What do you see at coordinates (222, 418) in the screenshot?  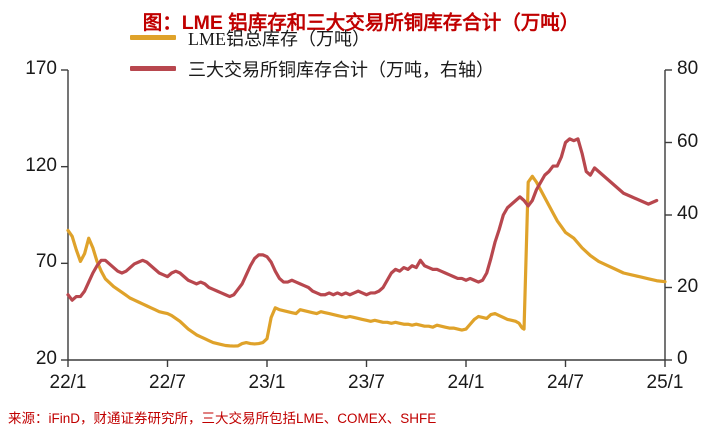 I see `source-note: 来源：iFinD，财通证券研究所，三大交易所包括LME、COMEX、SHFE` at bounding box center [222, 418].